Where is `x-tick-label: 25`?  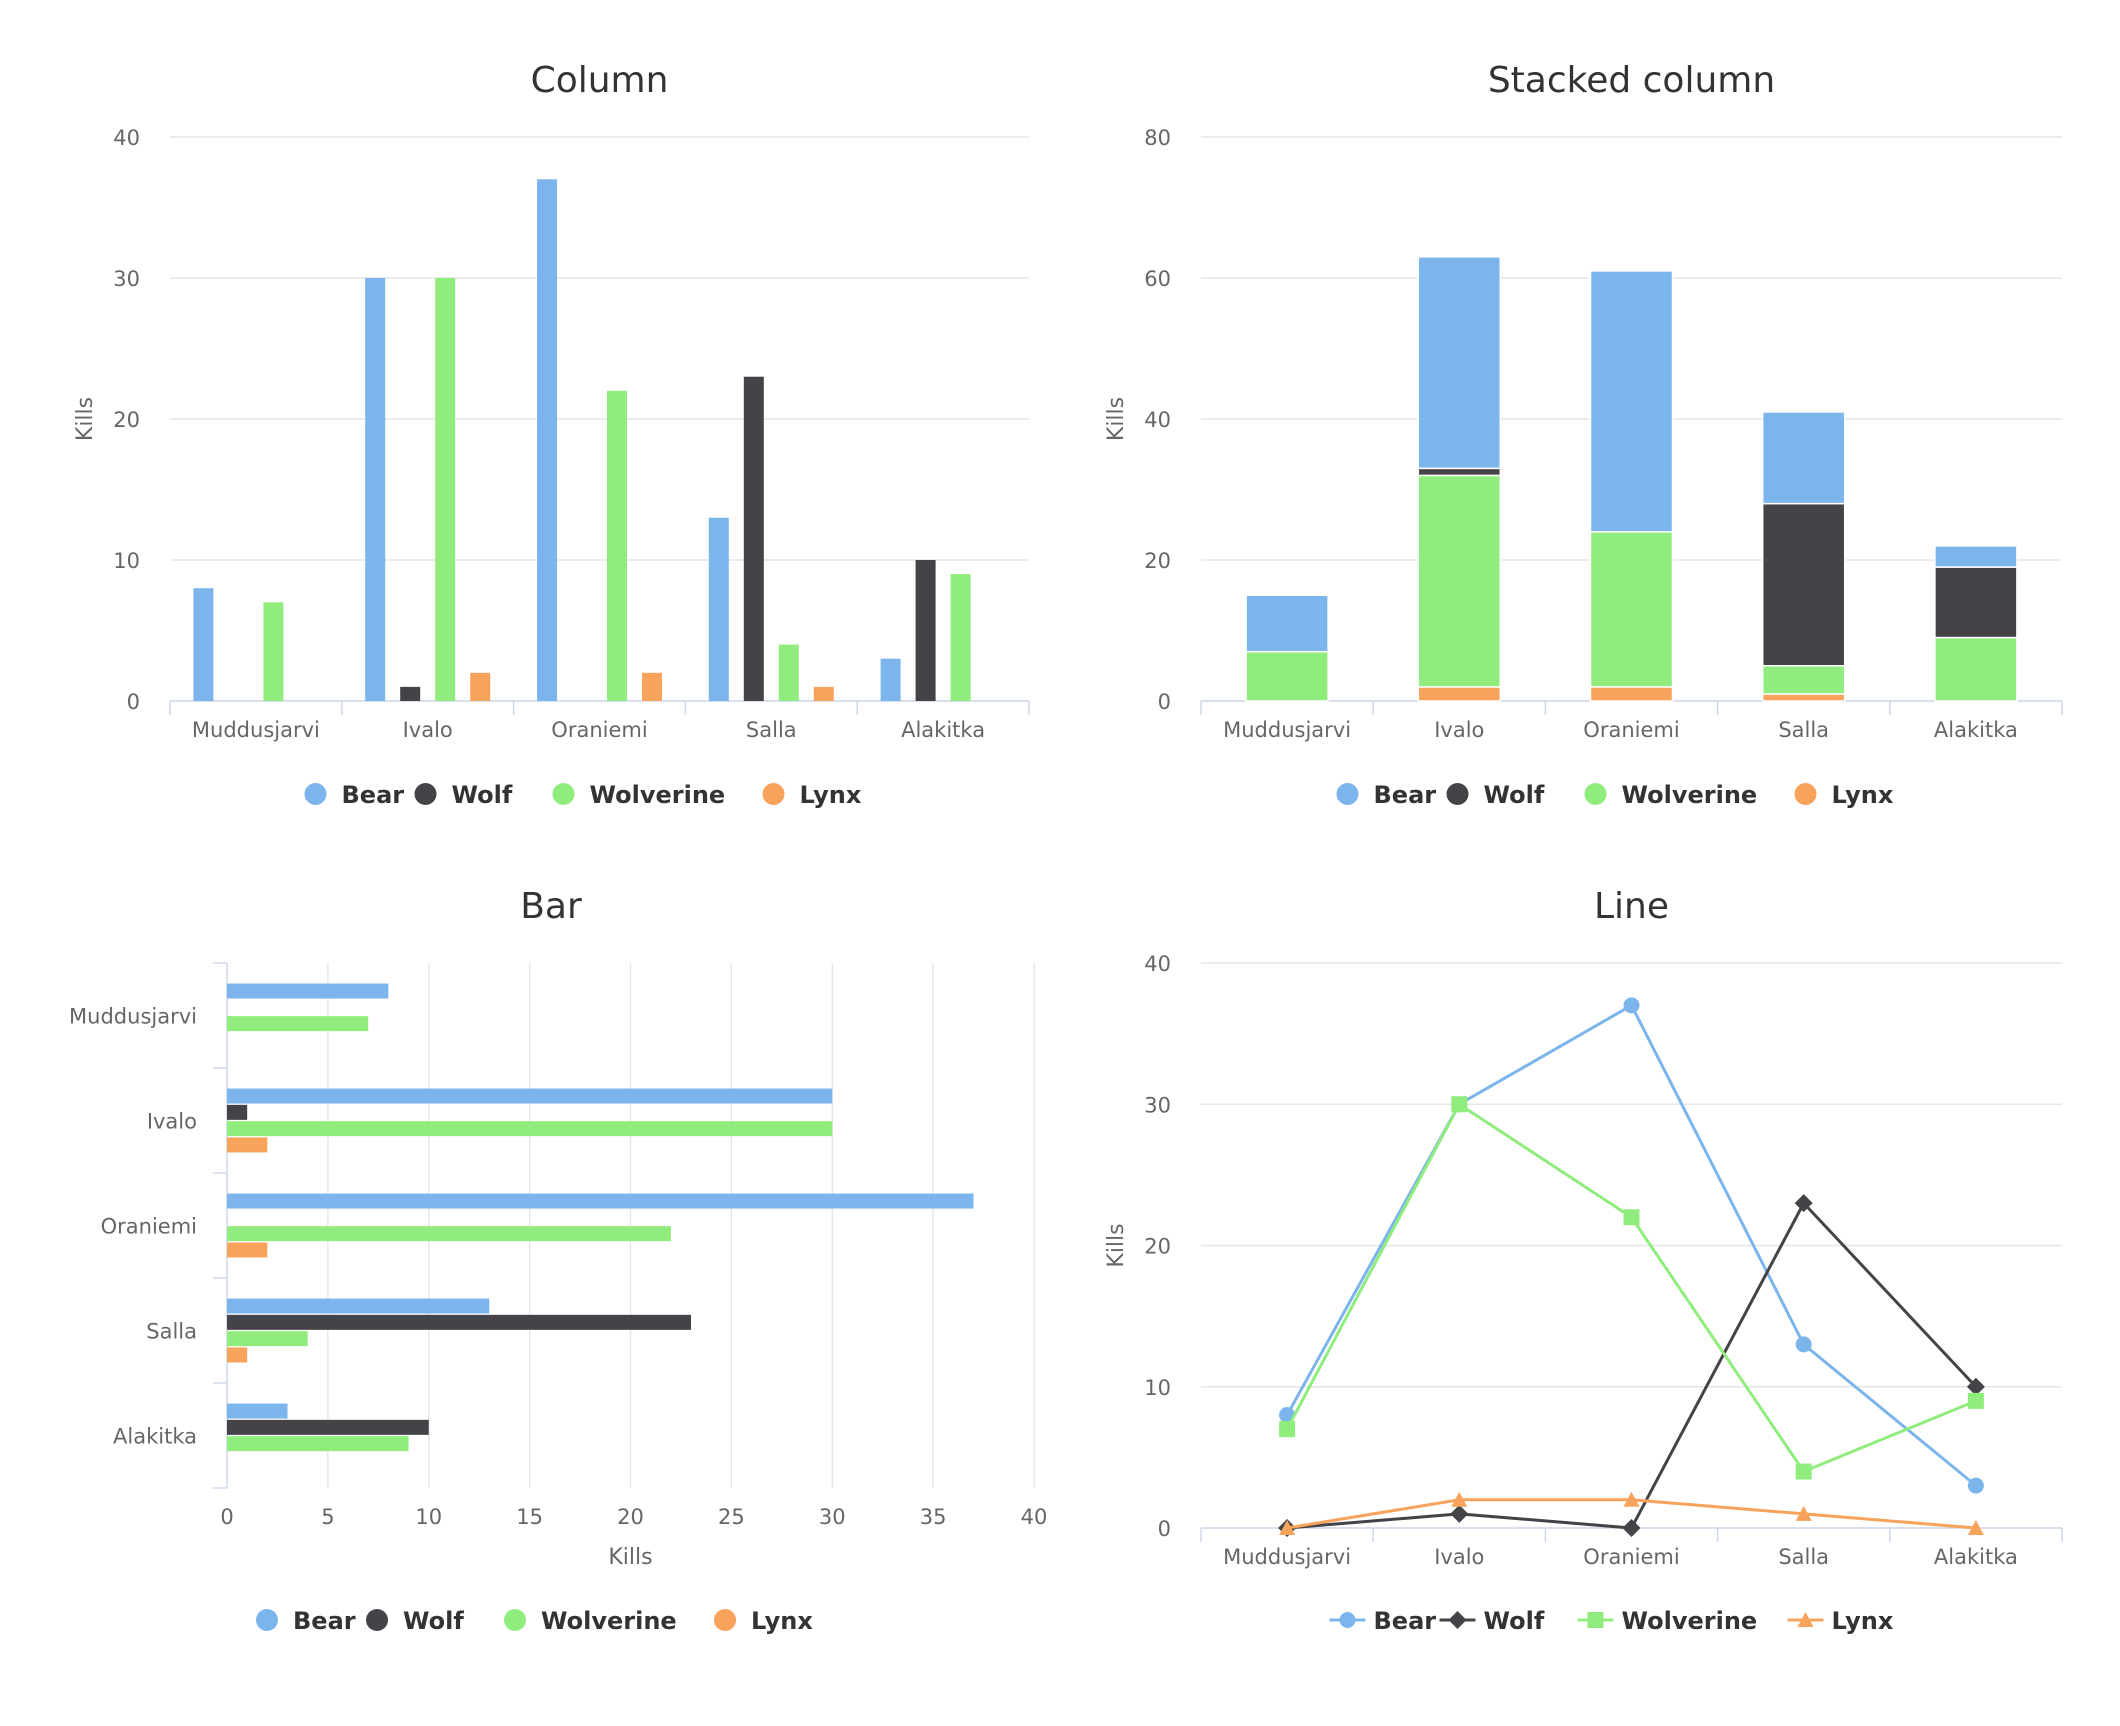 x-tick-label: 25 is located at coordinates (731, 1517).